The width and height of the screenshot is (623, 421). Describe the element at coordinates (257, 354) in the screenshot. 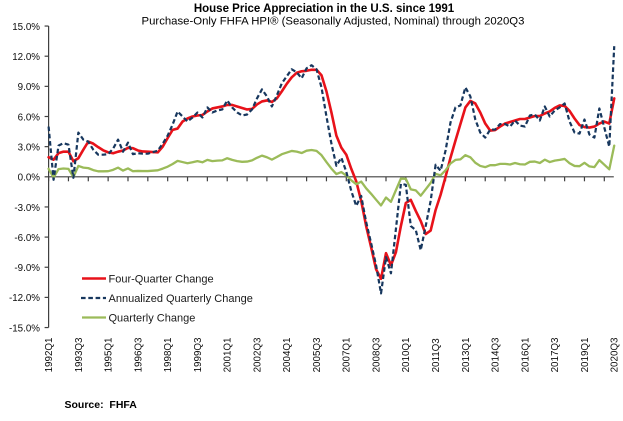

I see `svg-text: 2002Q3` at that location.